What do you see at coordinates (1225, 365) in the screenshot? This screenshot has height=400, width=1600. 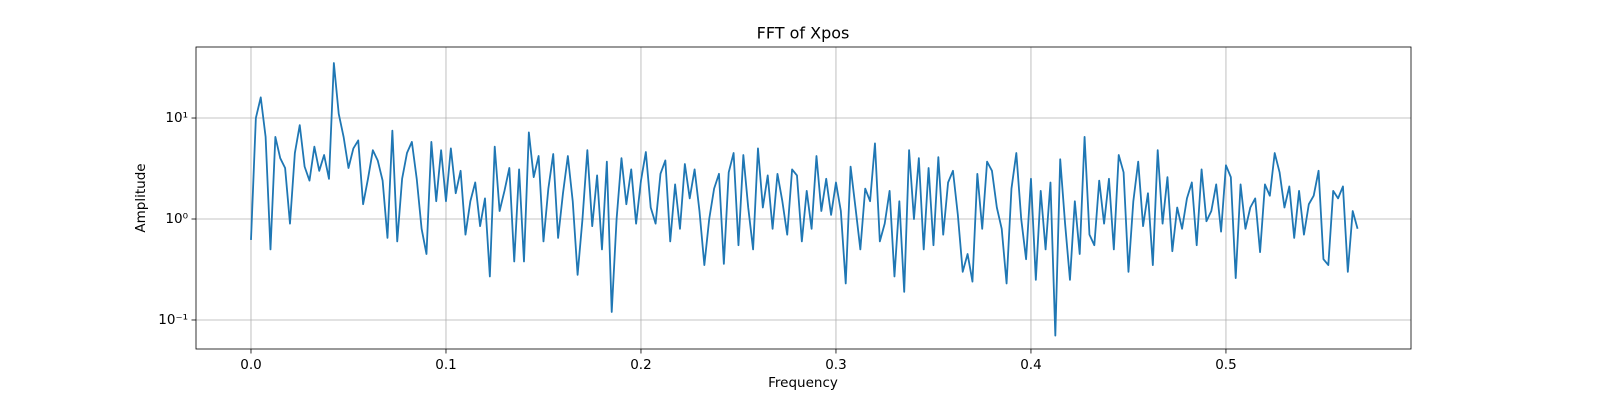 I see `x-tick-label: 0.5` at bounding box center [1225, 365].